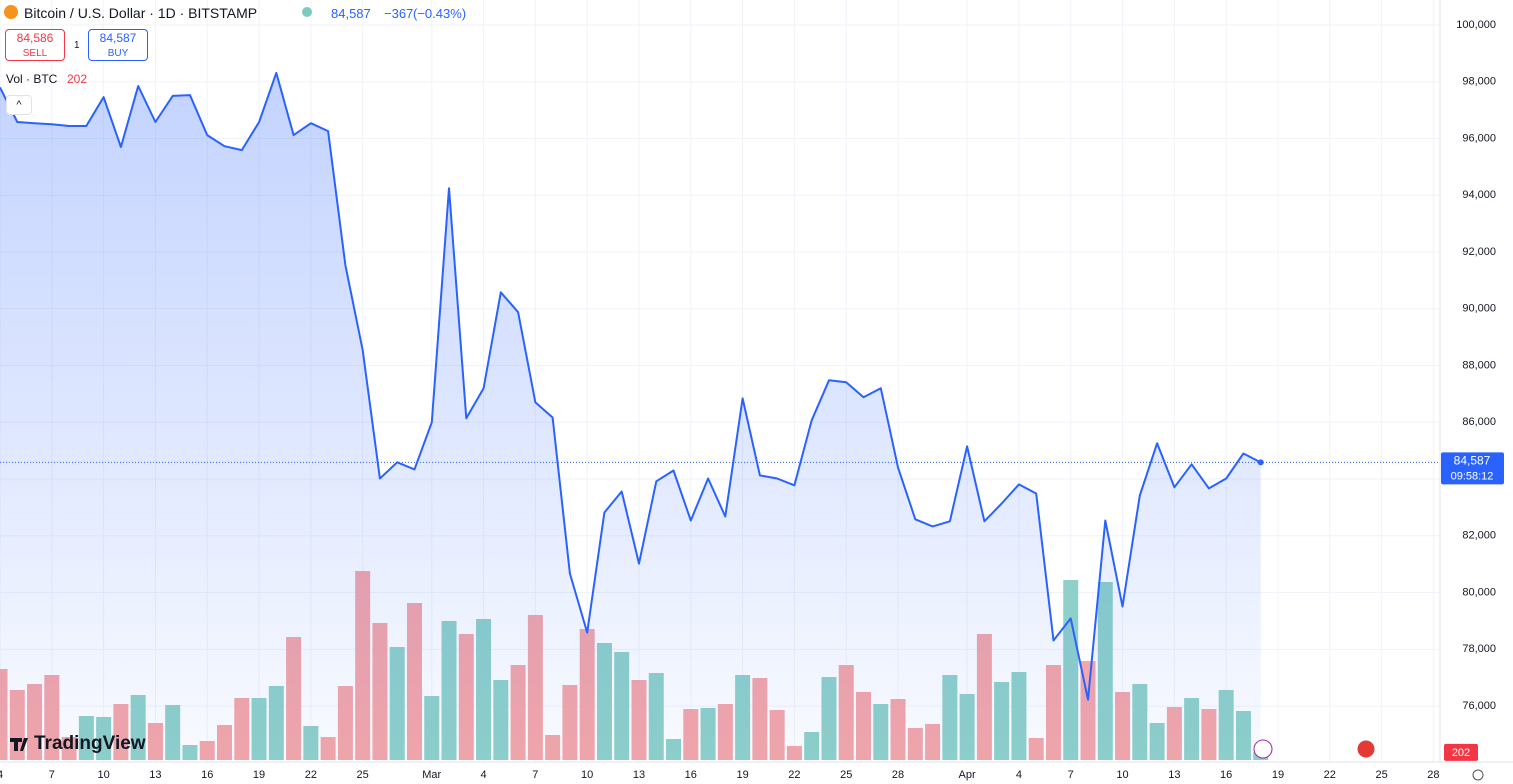 The width and height of the screenshot is (1513, 784). Describe the element at coordinates (1479, 365) in the screenshot. I see `y-tick-label: 88,000` at that location.